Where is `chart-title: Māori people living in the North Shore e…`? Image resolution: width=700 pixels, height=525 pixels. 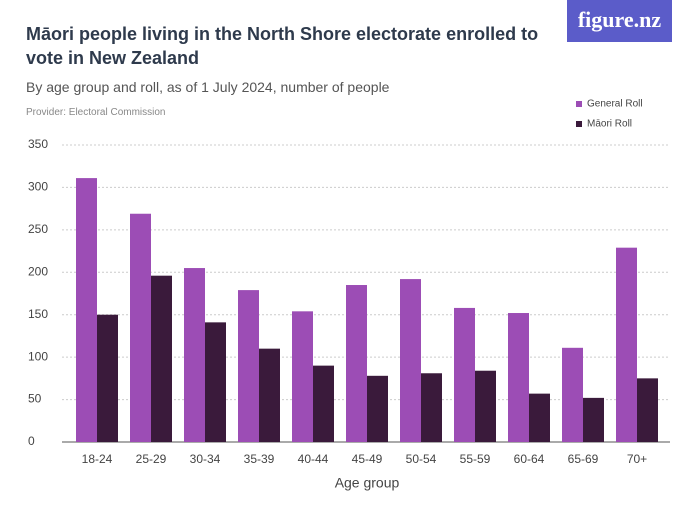
chart-title: Māori people living in the North Shore e… is located at coordinates (282, 46).